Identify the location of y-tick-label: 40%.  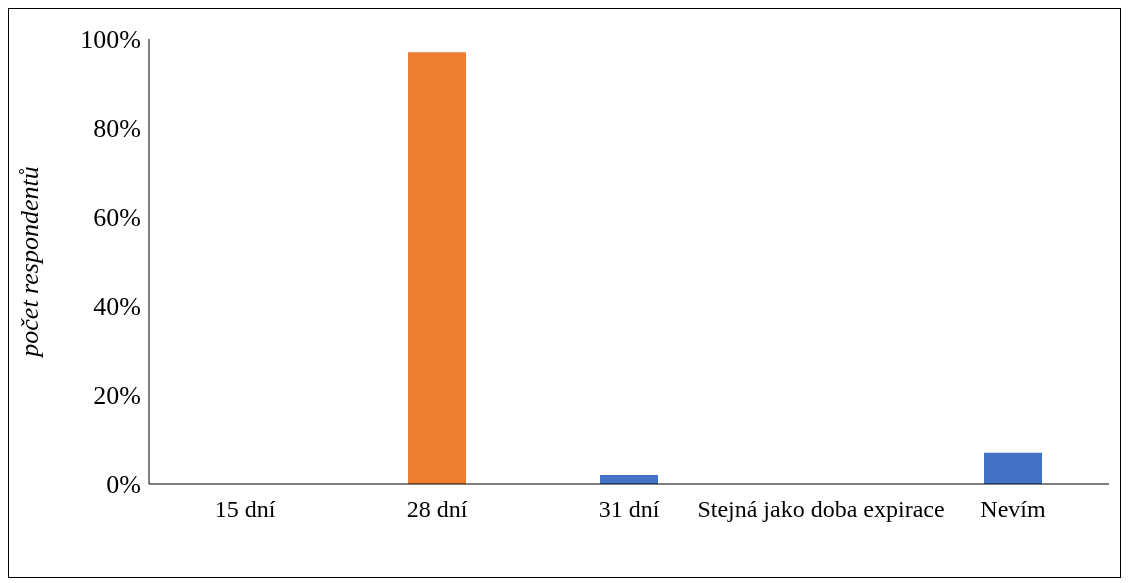
(117, 307).